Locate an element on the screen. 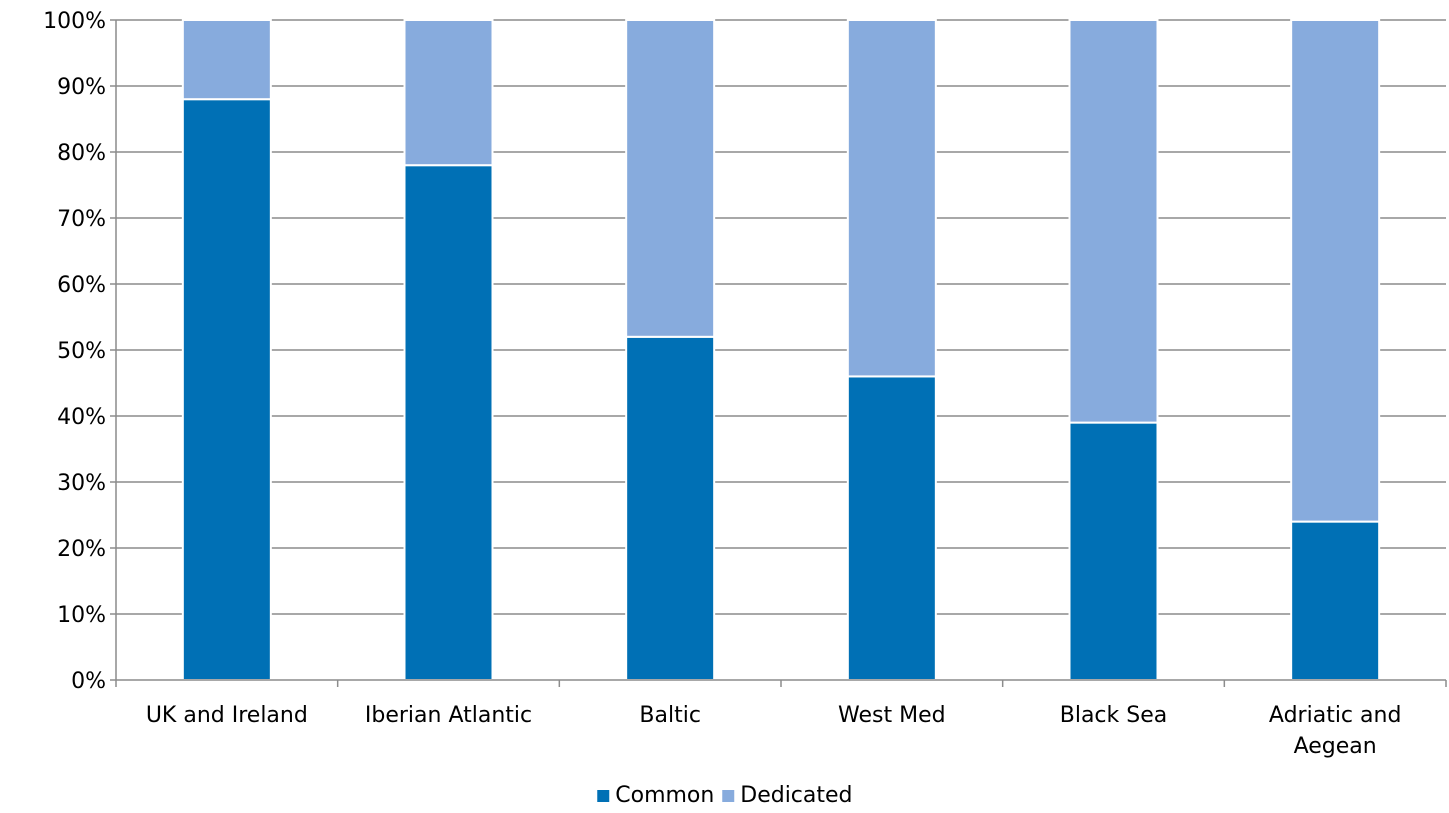 The width and height of the screenshot is (1449, 813). legend-label: Dedicated is located at coordinates (796, 795).